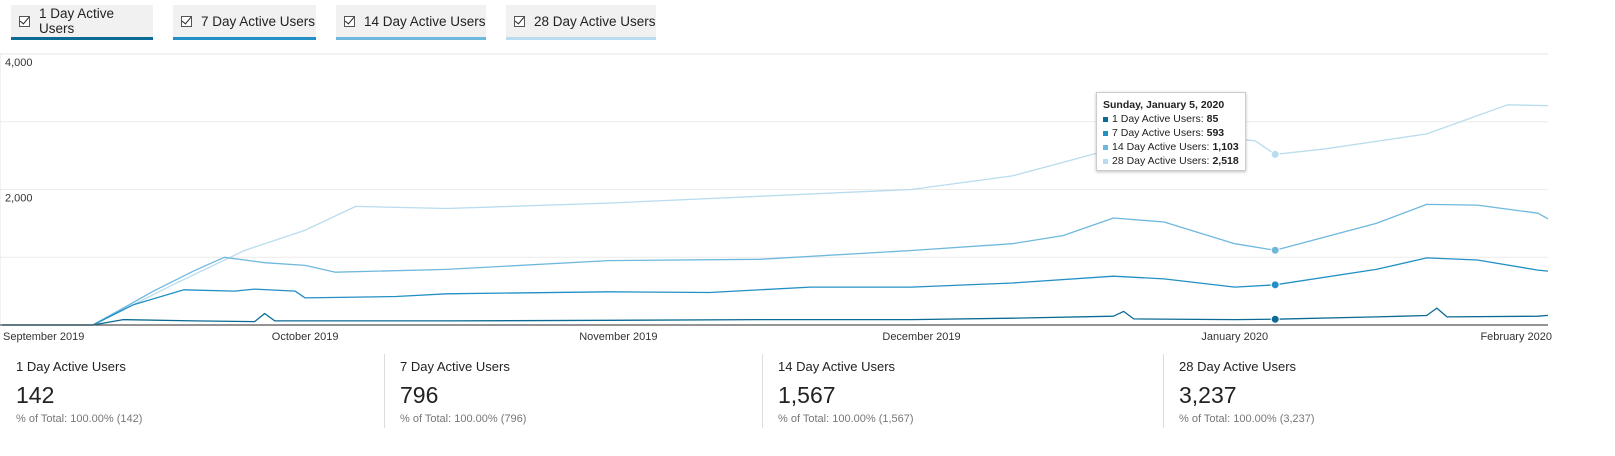 This screenshot has width=1615, height=456. What do you see at coordinates (19, 199) in the screenshot?
I see `y-tick-label: 2,000` at bounding box center [19, 199].